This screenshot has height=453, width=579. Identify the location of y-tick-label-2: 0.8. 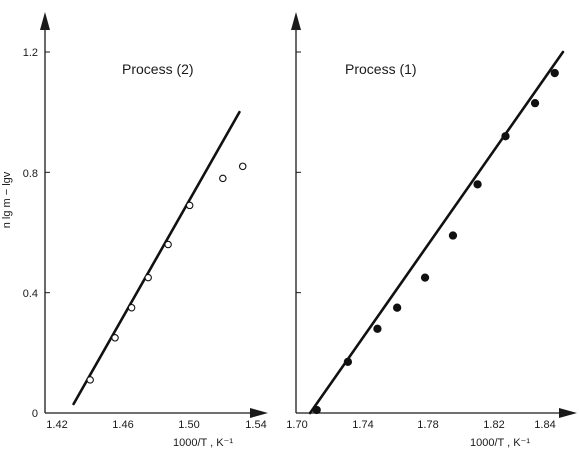
(30, 174).